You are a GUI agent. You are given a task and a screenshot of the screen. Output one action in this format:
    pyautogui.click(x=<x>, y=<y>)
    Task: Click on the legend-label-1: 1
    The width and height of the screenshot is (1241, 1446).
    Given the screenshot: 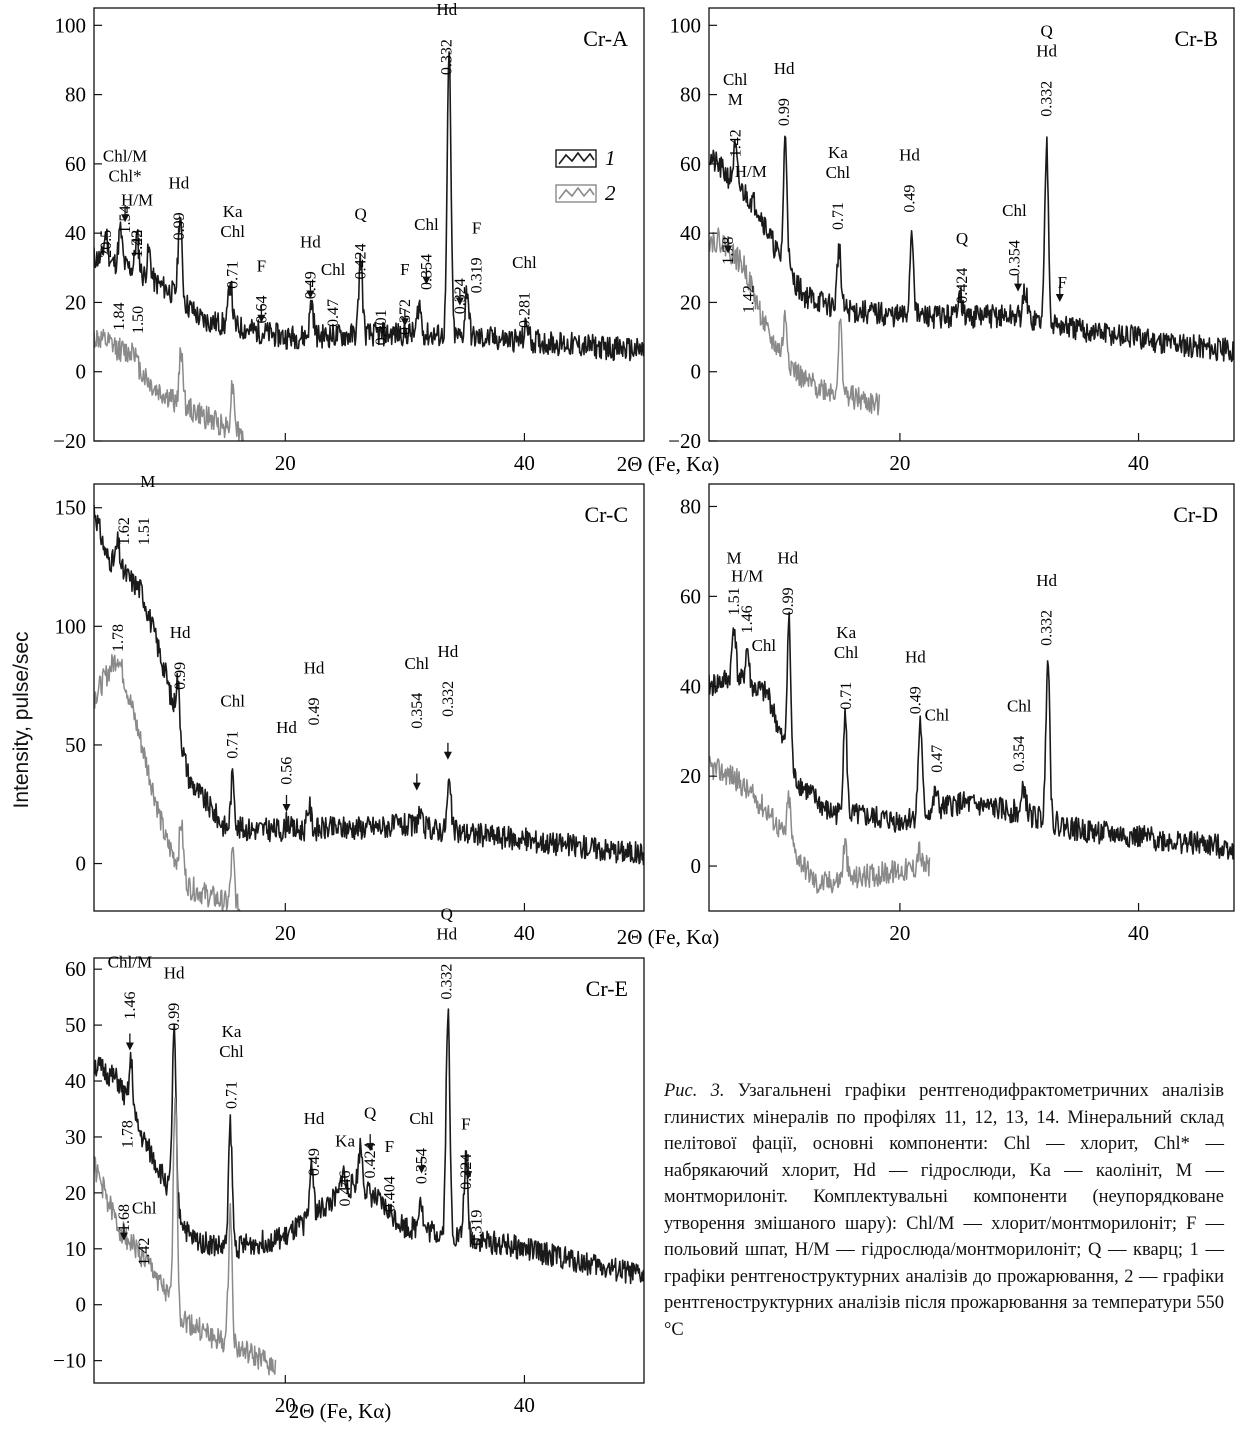 What is the action you would take?
    pyautogui.click(x=610, y=158)
    